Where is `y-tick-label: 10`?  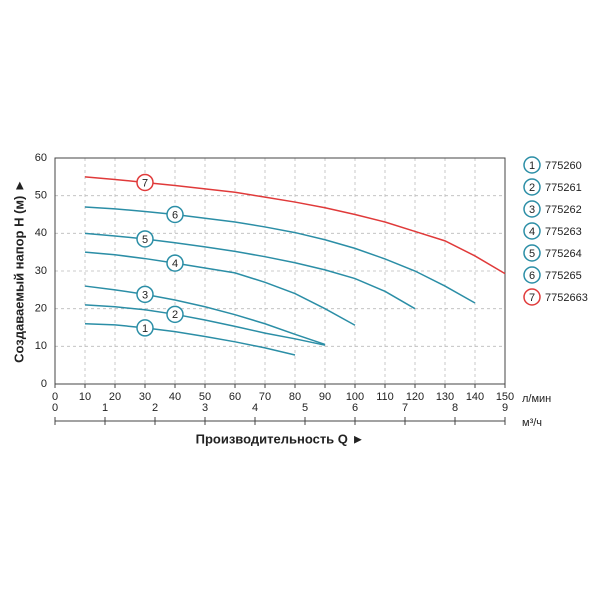 y-tick-label: 10 is located at coordinates (41, 346).